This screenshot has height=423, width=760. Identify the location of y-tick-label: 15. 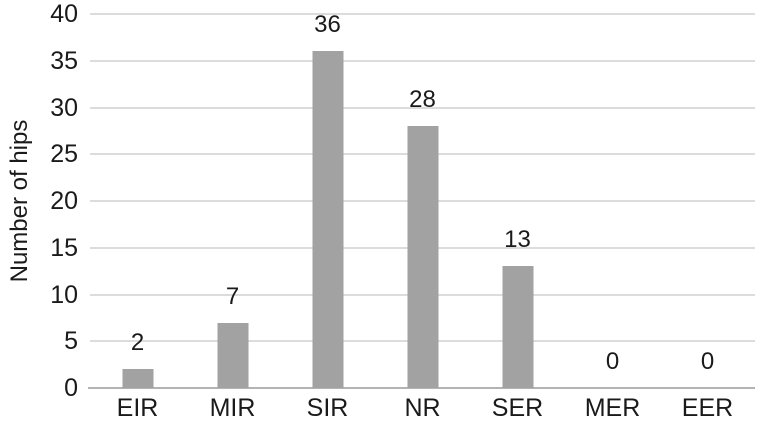
(64, 247).